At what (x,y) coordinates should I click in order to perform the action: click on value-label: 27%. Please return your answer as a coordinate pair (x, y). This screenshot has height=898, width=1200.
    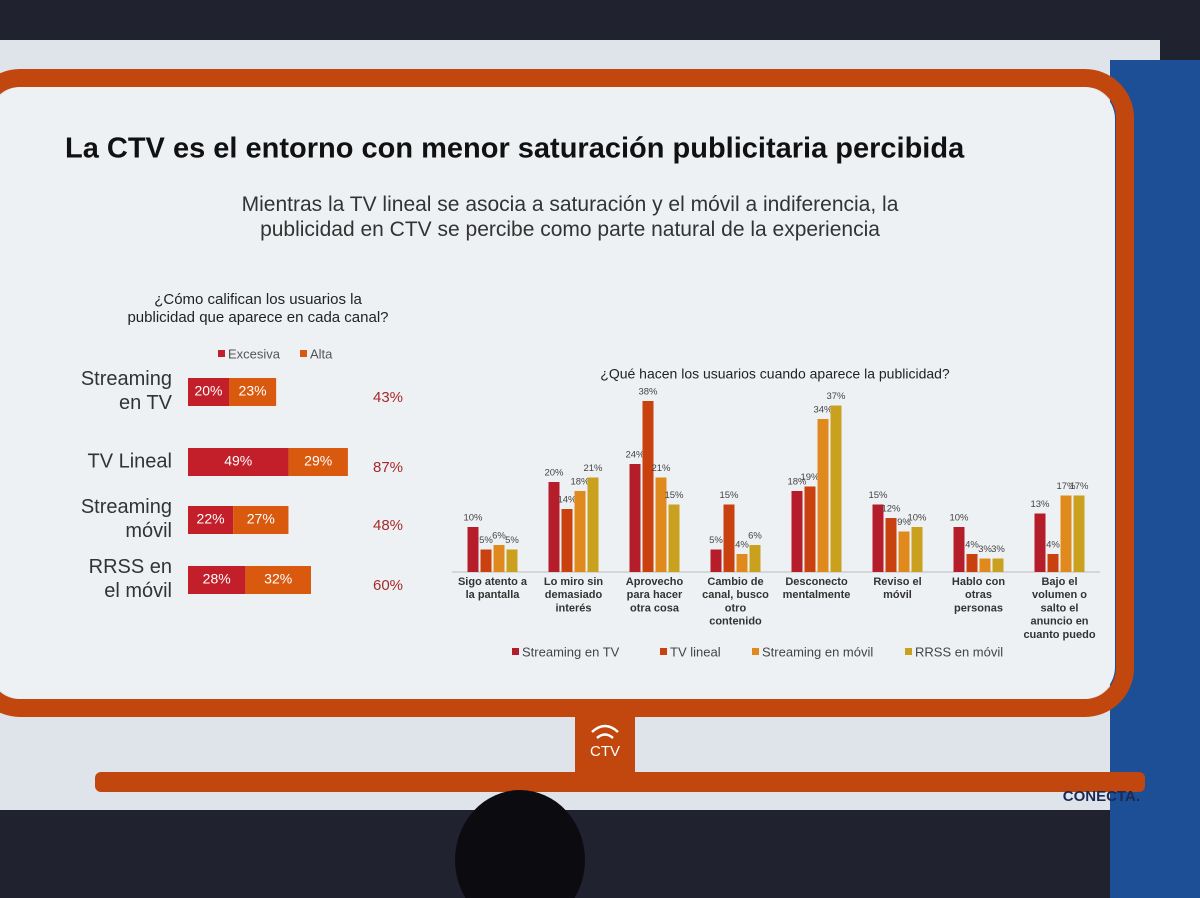
    Looking at the image, I should click on (261, 519).